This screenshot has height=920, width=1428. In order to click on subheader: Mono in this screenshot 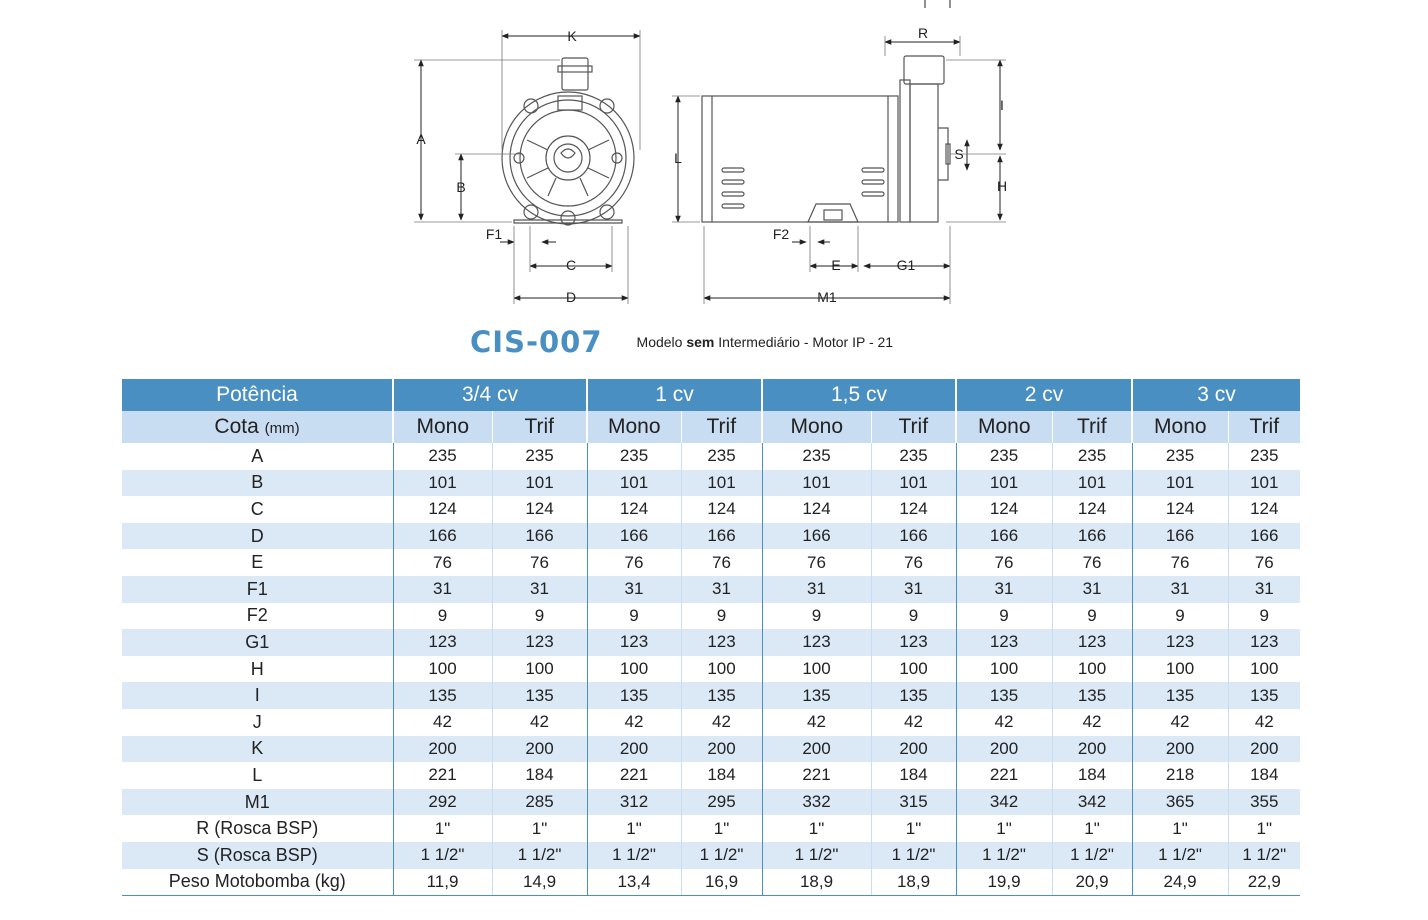, I will do `click(442, 427)`.